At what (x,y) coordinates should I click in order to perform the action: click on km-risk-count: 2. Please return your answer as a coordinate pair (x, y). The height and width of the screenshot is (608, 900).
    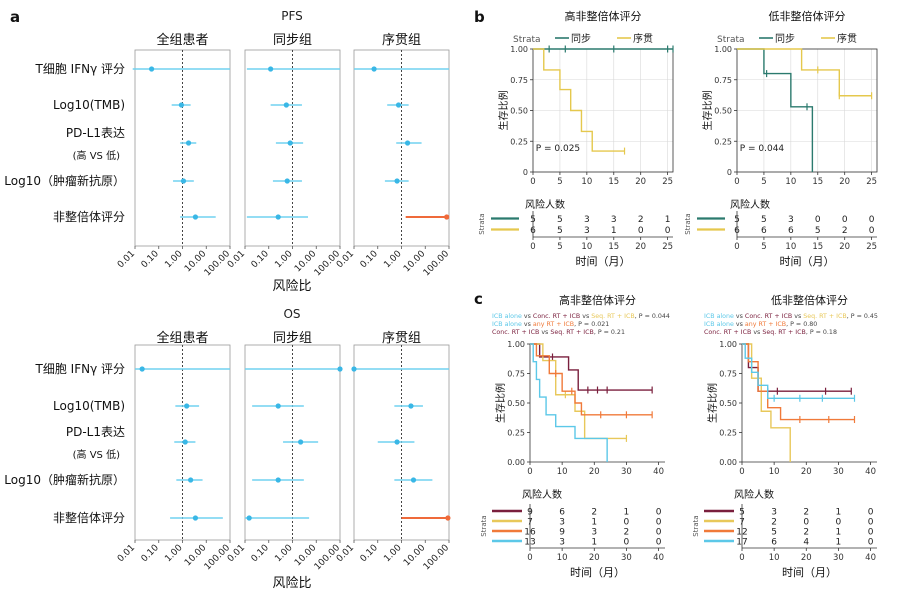
    Looking at the image, I should click on (627, 533).